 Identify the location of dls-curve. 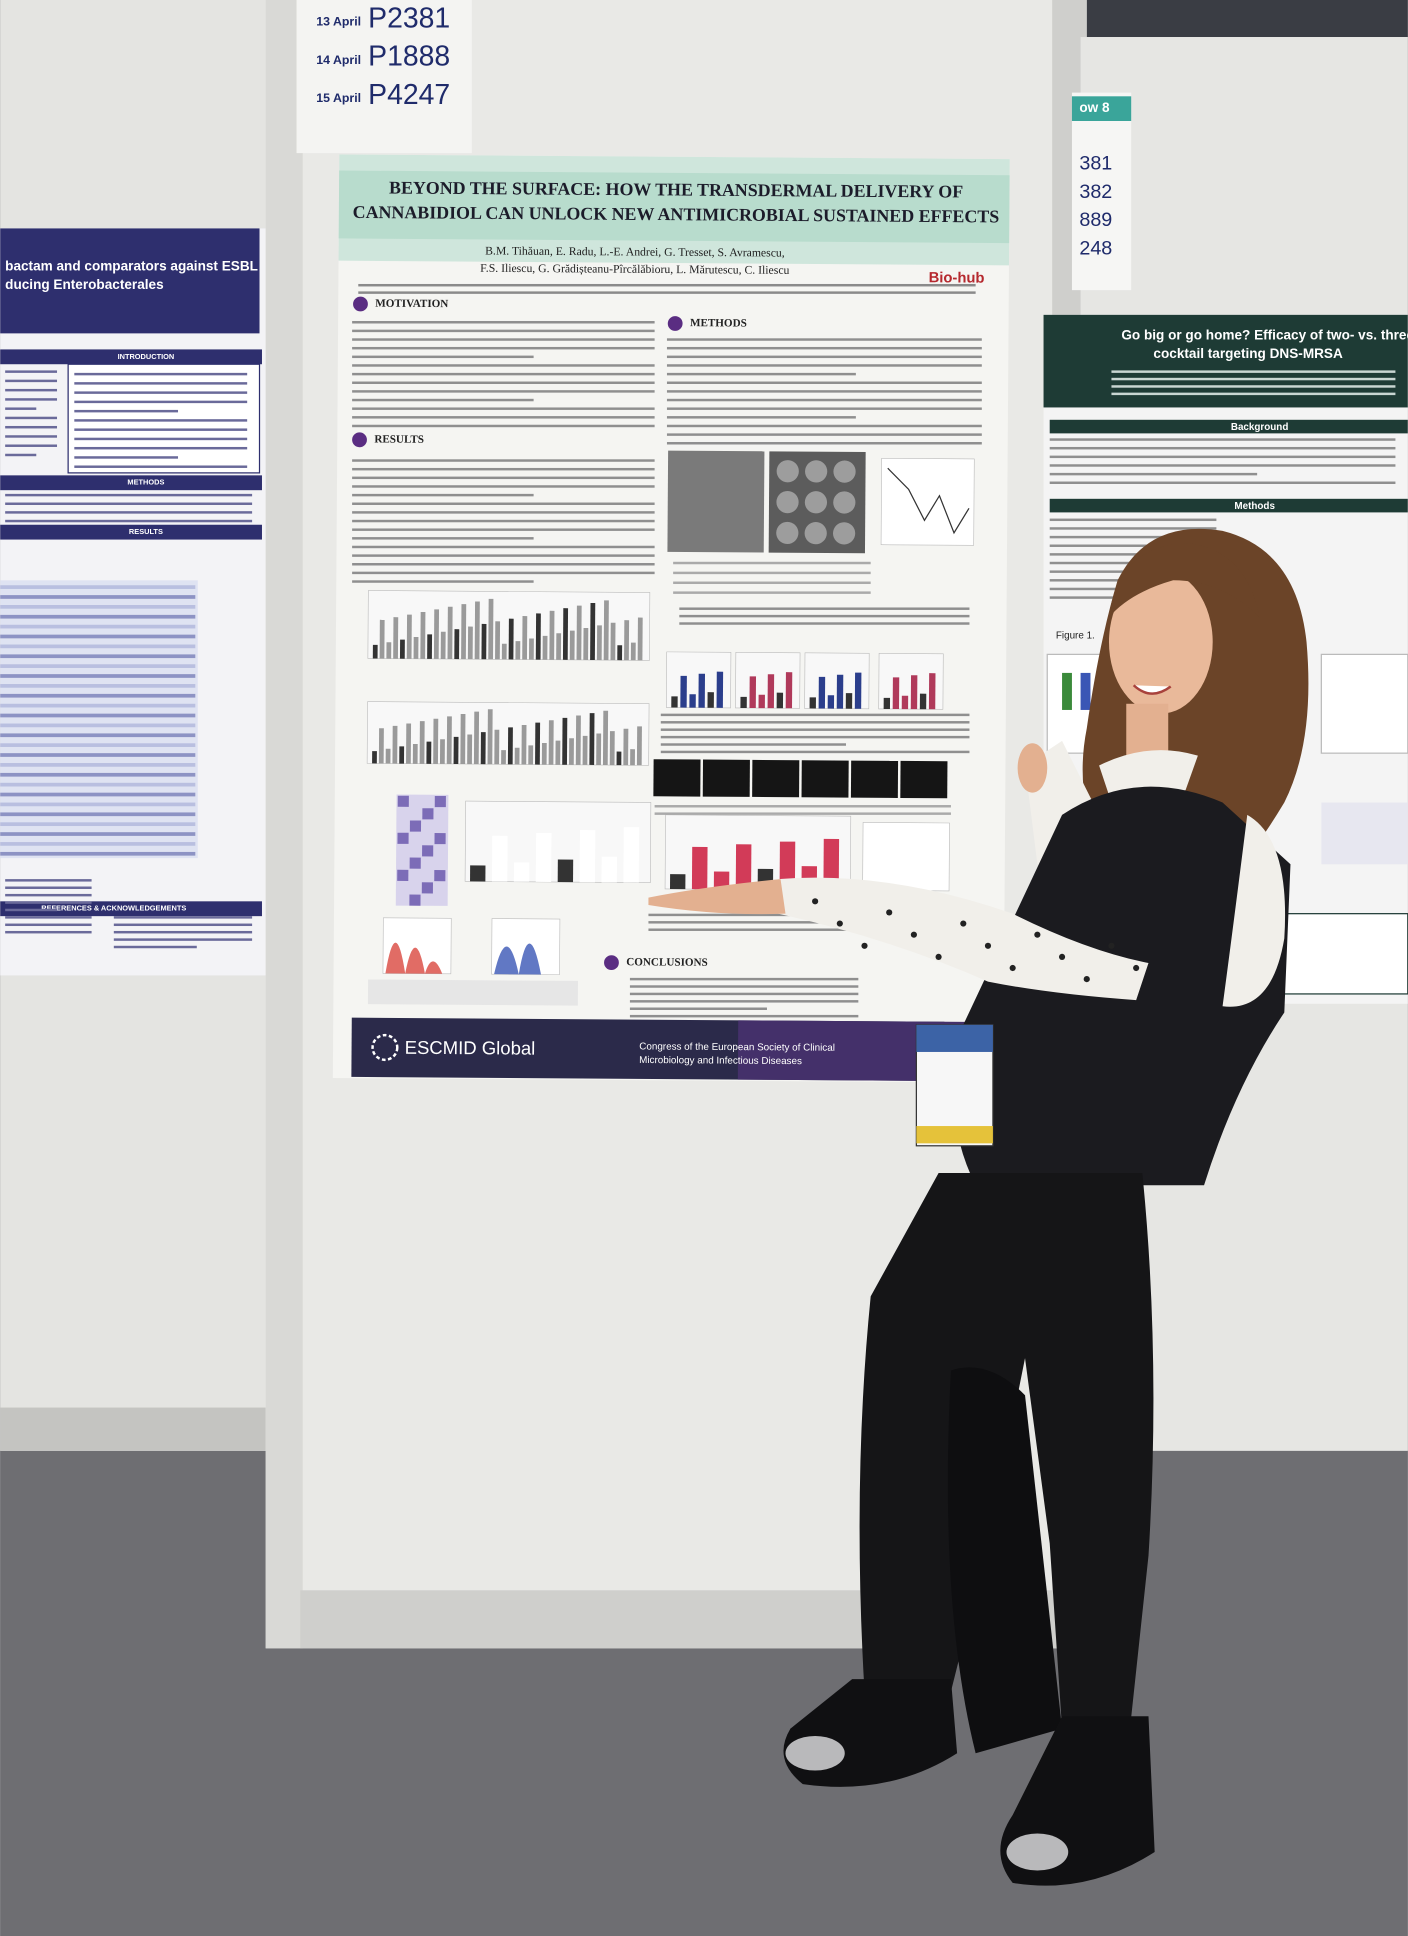
(928, 501).